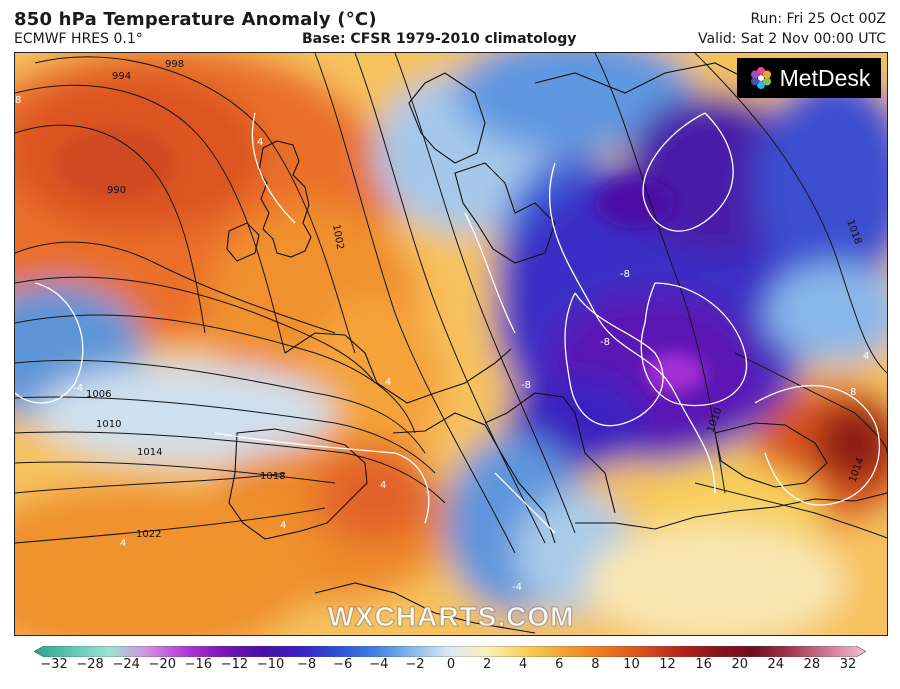  Describe the element at coordinates (54, 664) in the screenshot. I see `colorbar-tick-label: −32` at that location.